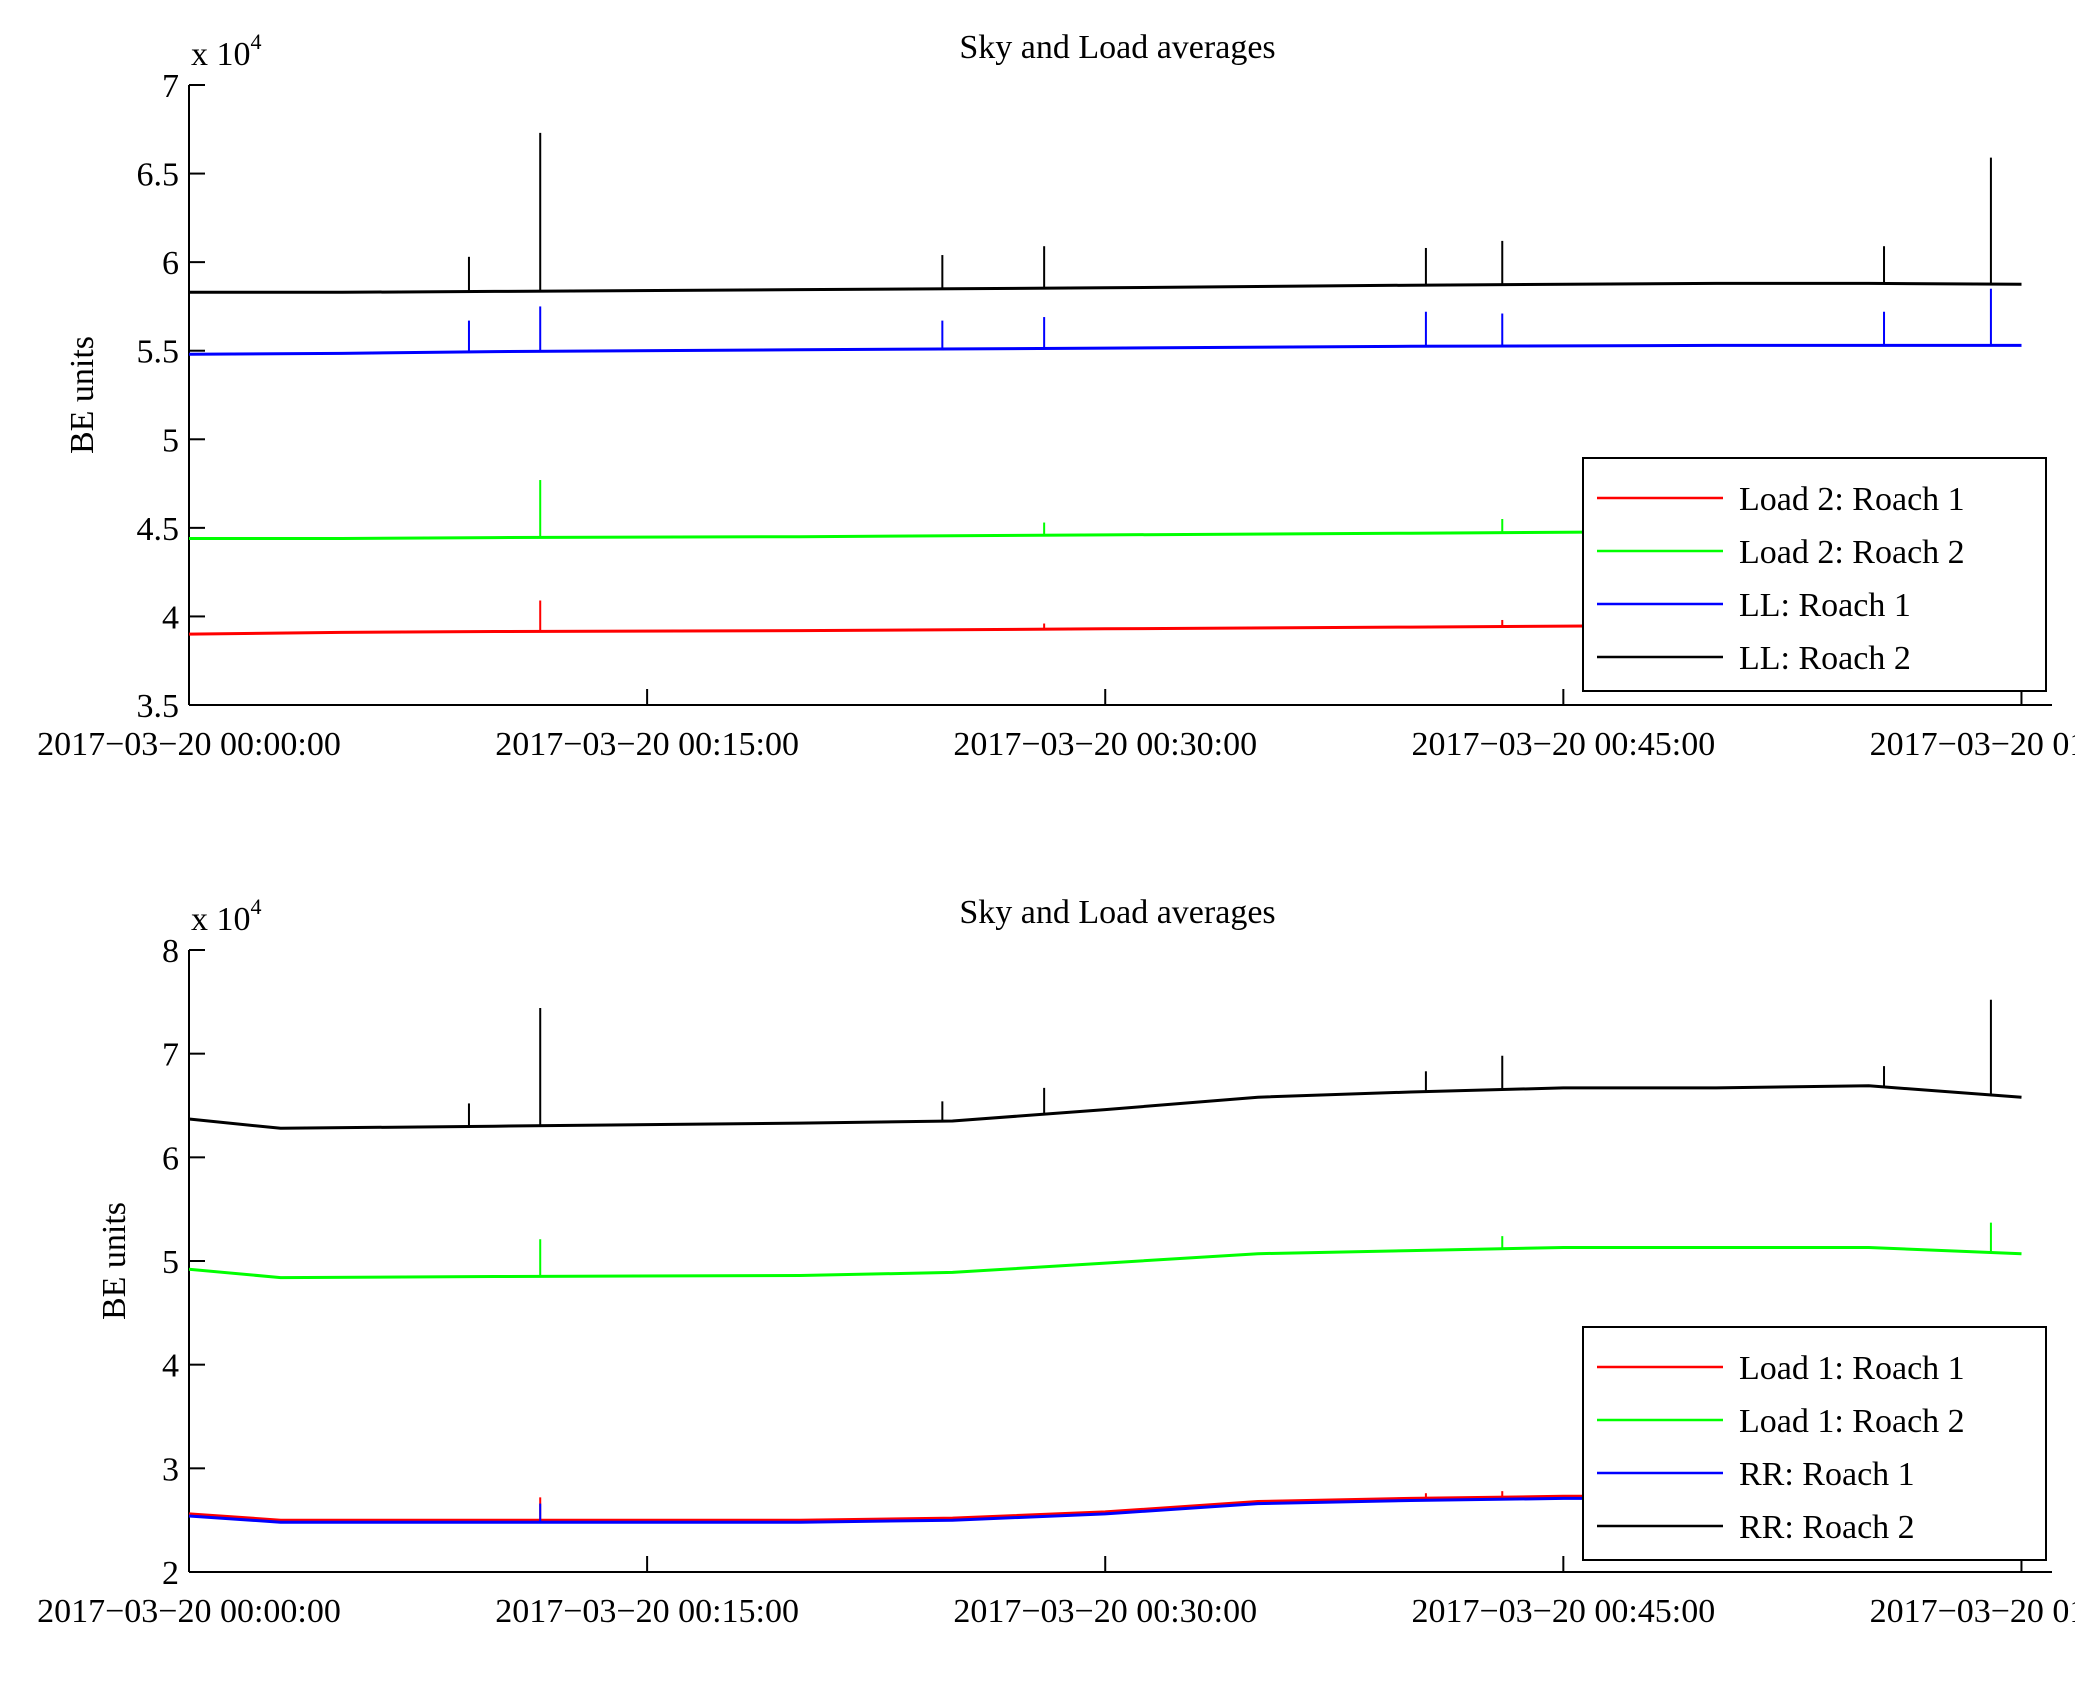 The width and height of the screenshot is (2075, 1683). Describe the element at coordinates (158, 352) in the screenshot. I see `y-tick-label: 5.5` at that location.